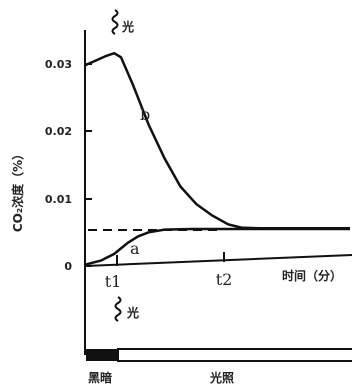 The height and width of the screenshot is (392, 352). Describe the element at coordinates (17, 190) in the screenshot. I see `y-axis-label: CO₂浓度（%）` at that location.